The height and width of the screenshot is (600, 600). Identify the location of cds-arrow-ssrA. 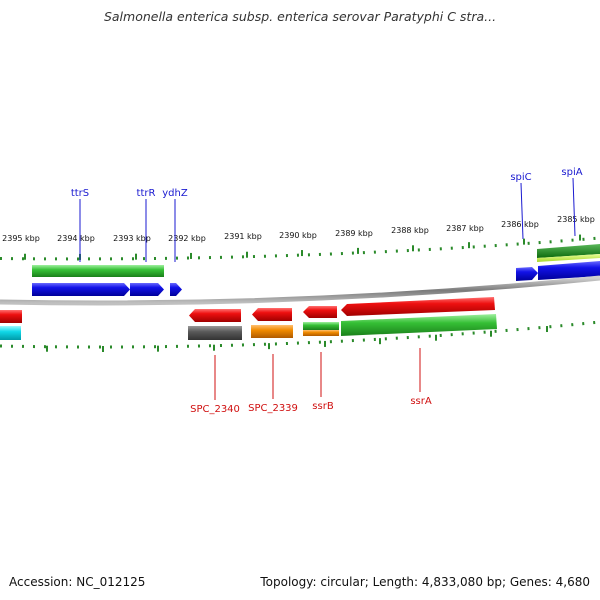
(418, 306).